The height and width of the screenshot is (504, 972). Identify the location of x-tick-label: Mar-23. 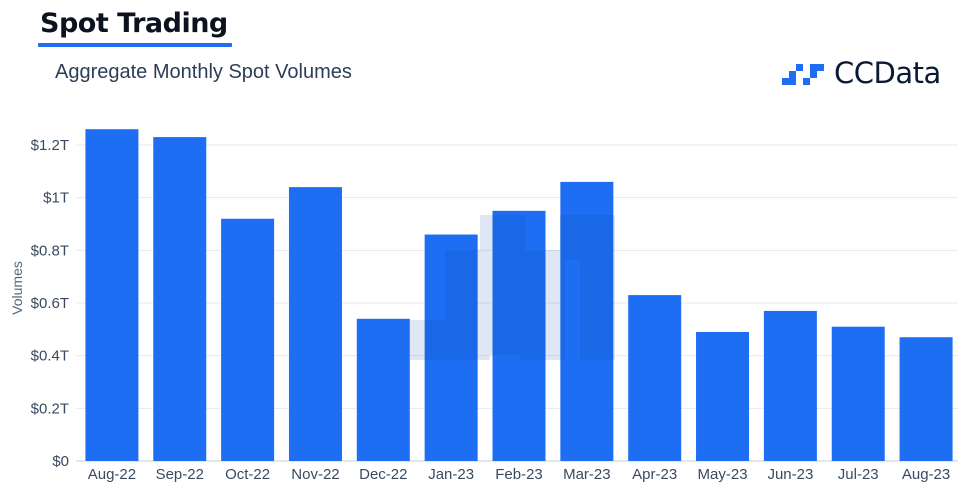
(587, 474).